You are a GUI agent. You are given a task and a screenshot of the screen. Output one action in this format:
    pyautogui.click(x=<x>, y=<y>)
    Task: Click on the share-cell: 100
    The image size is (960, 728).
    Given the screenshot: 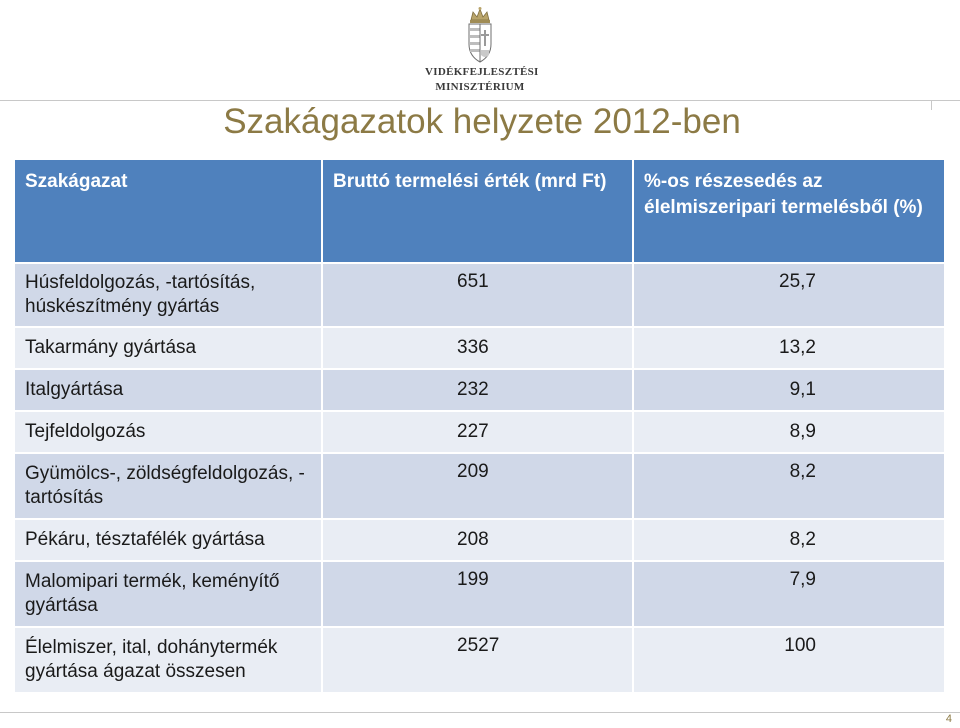 What is the action you would take?
    pyautogui.click(x=789, y=660)
    